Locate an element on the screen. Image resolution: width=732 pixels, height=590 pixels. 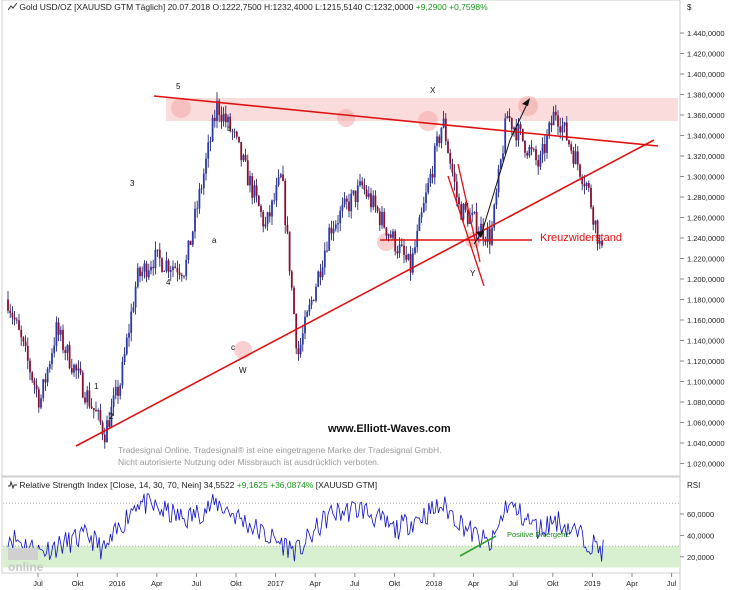
rsi-change: +9,1625 +36,0874% is located at coordinates (275, 485).